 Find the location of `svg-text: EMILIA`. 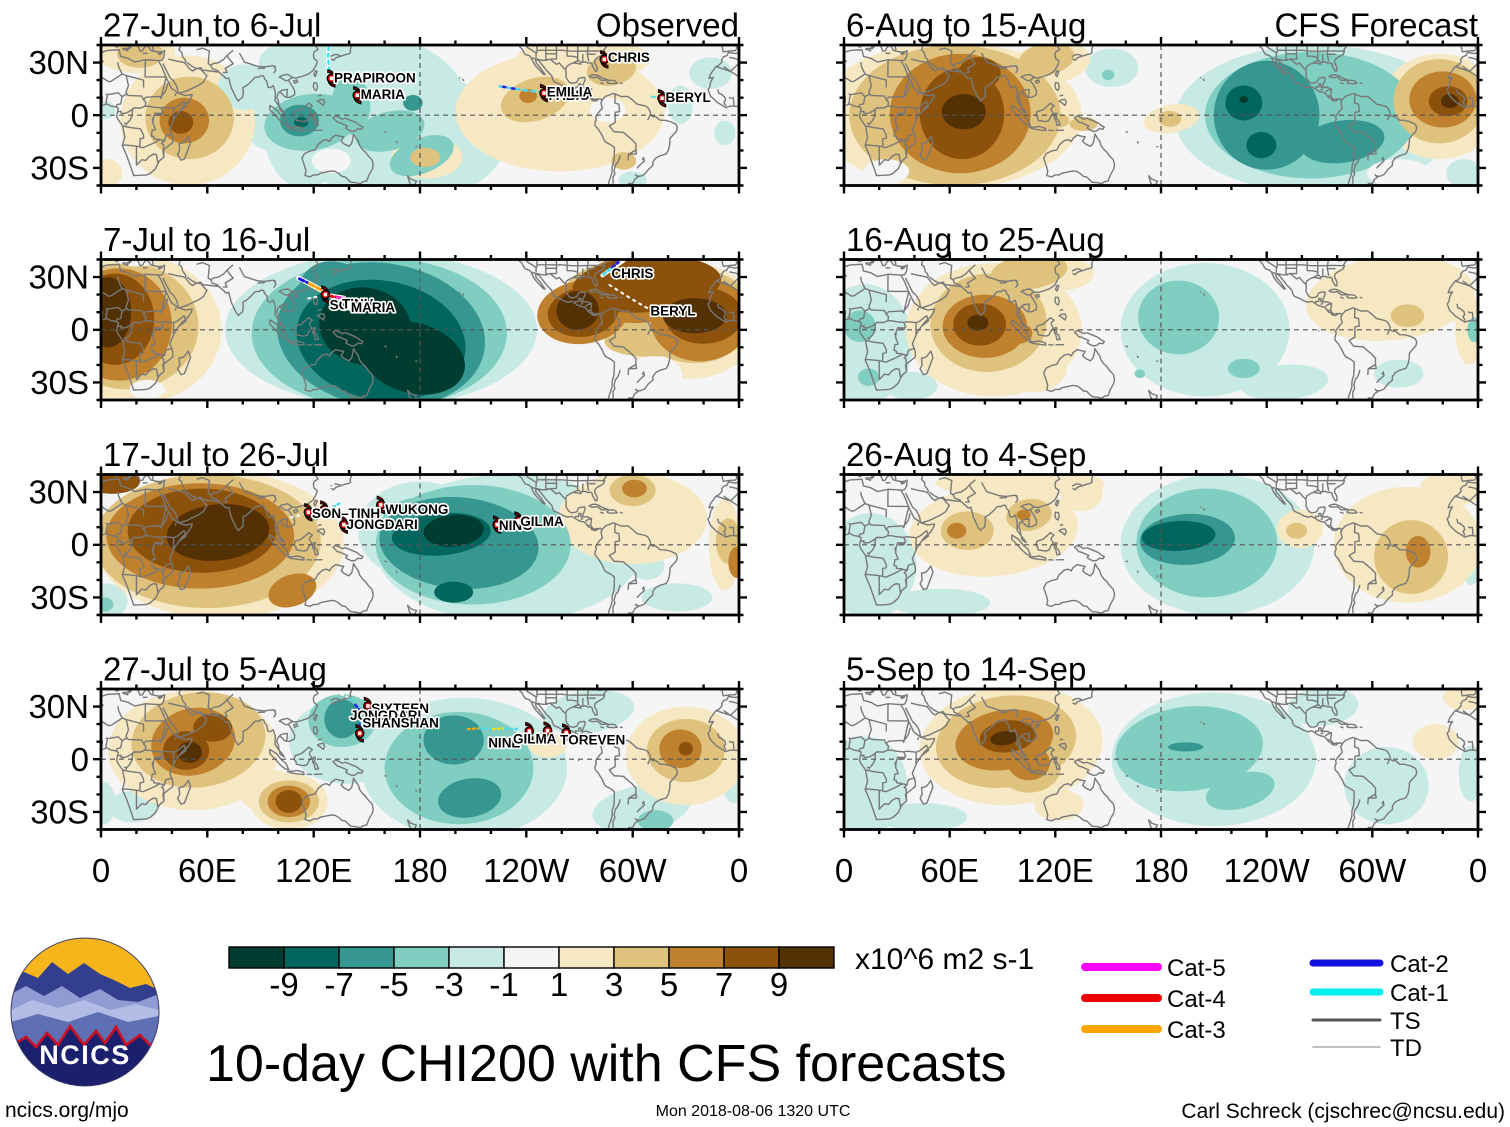

svg-text: EMILIA is located at coordinates (570, 92).